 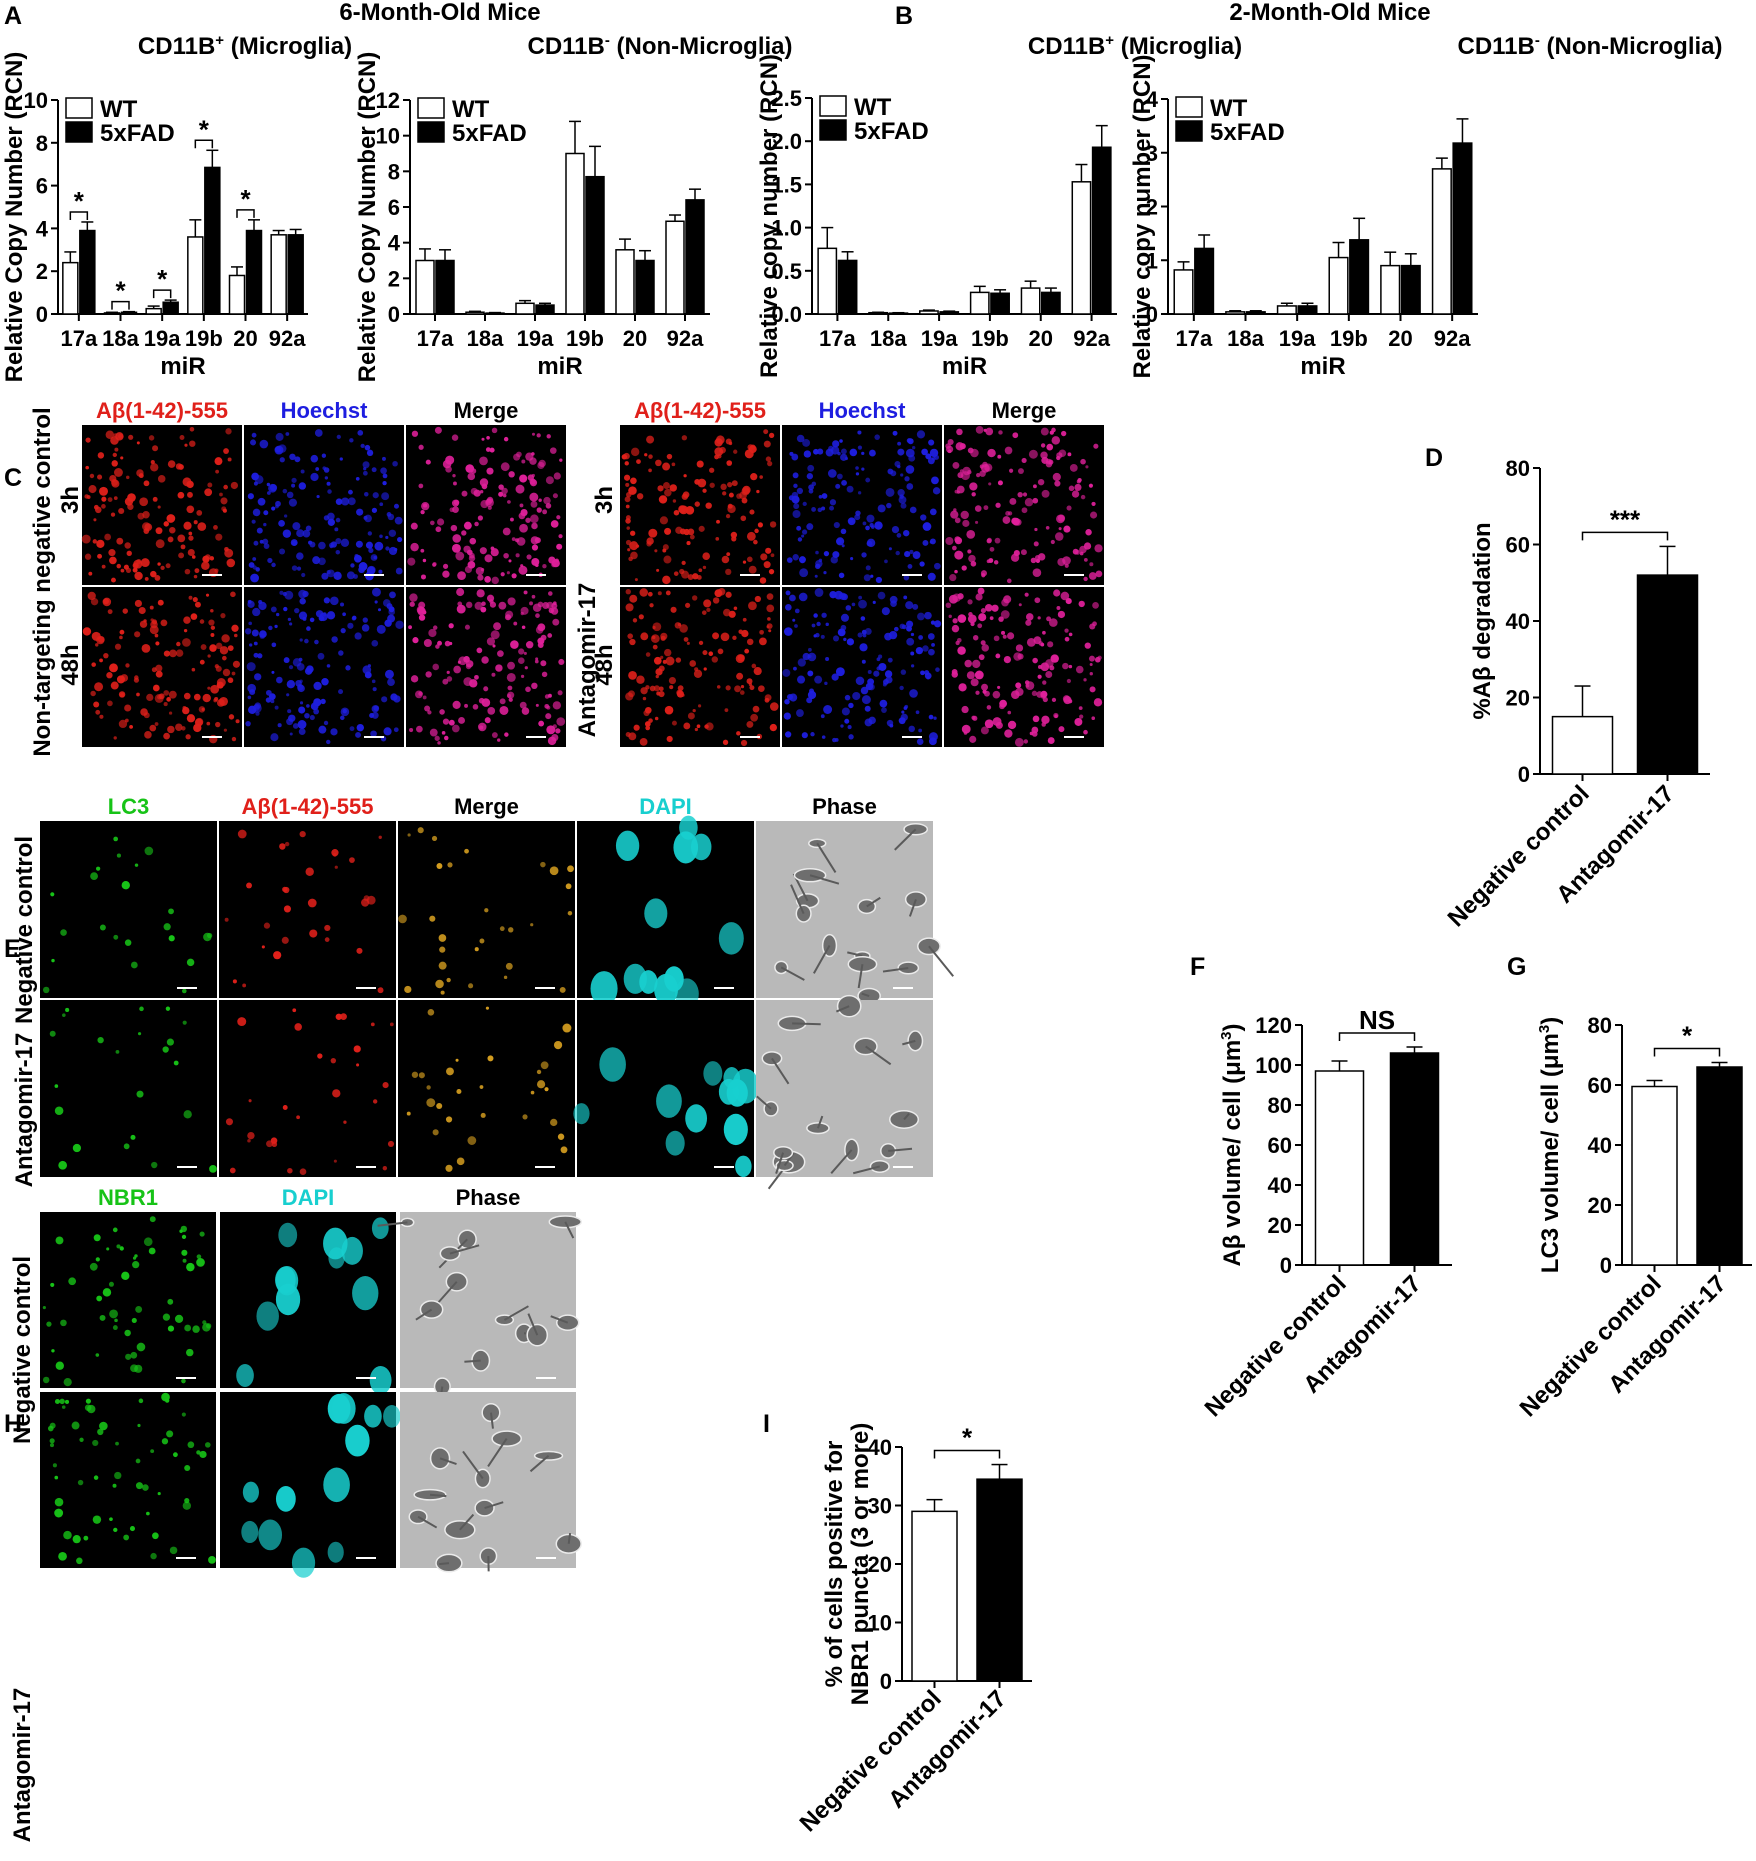 What do you see at coordinates (497, 992) in the screenshot?
I see `micrograph-grid-e: LC3 Aβ(1-42)-555 Merge DAPI Phase` at bounding box center [497, 992].